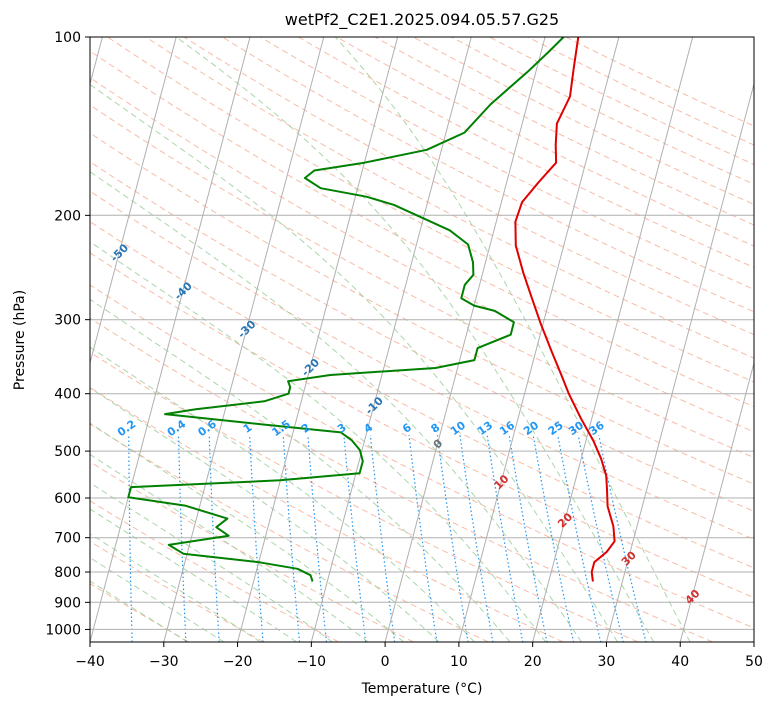 This screenshot has width=775, height=708. What do you see at coordinates (533, 662) in the screenshot?
I see `x-tick-label: 20` at bounding box center [533, 662].